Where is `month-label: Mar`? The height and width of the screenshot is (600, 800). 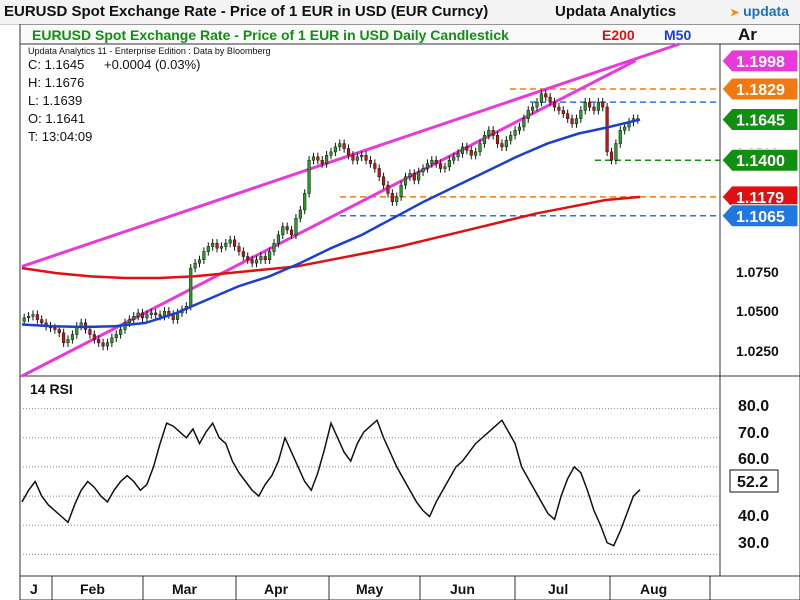 month-label: Mar is located at coordinates (184, 589).